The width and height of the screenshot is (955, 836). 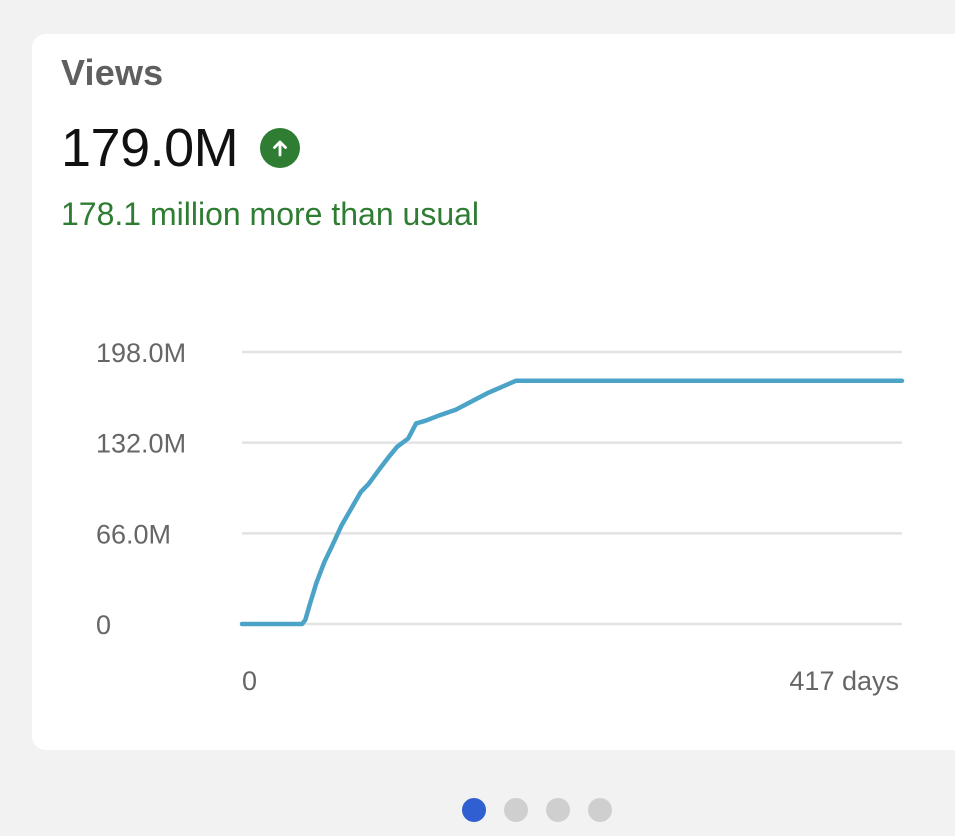 What do you see at coordinates (844, 681) in the screenshot?
I see `x-tick-label: 417 days` at bounding box center [844, 681].